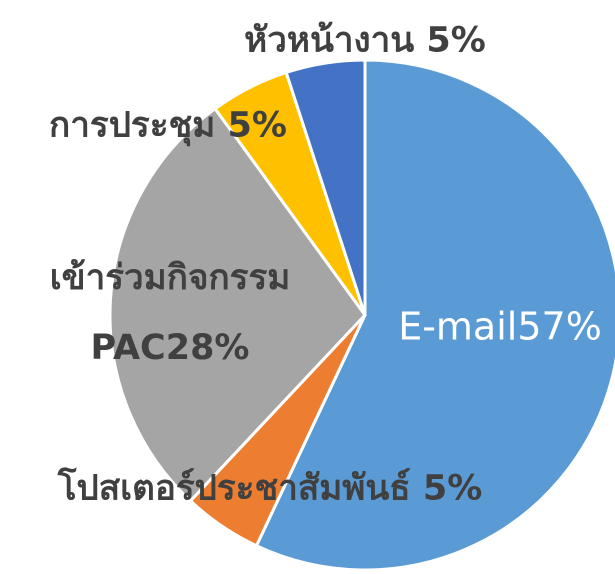 This screenshot has width=615, height=574. Describe the element at coordinates (207, 348) in the screenshot. I see `value-label: 28%` at that location.